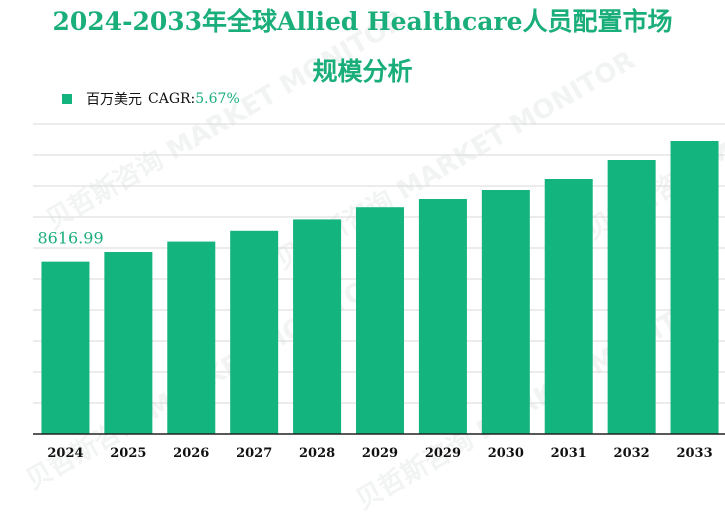 This screenshot has width=725, height=517. What do you see at coordinates (67, 99) in the screenshot?
I see `legend-swatch-icon` at bounding box center [67, 99].